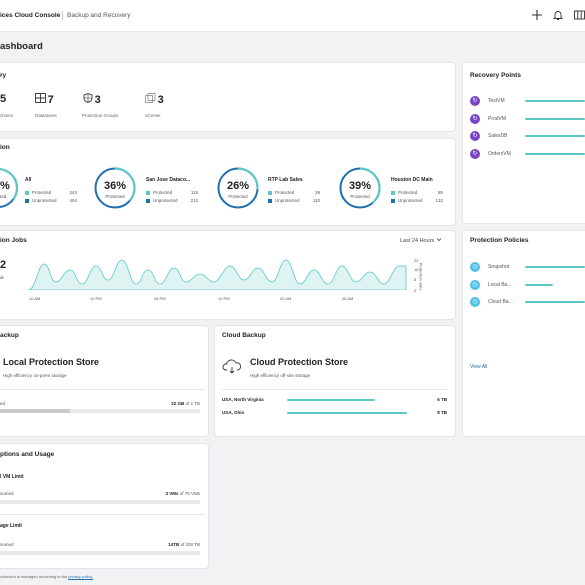 The height and width of the screenshot is (585, 585). Describe the element at coordinates (498, 136) in the screenshot. I see `recovery-point-label: SalesDB` at that location.